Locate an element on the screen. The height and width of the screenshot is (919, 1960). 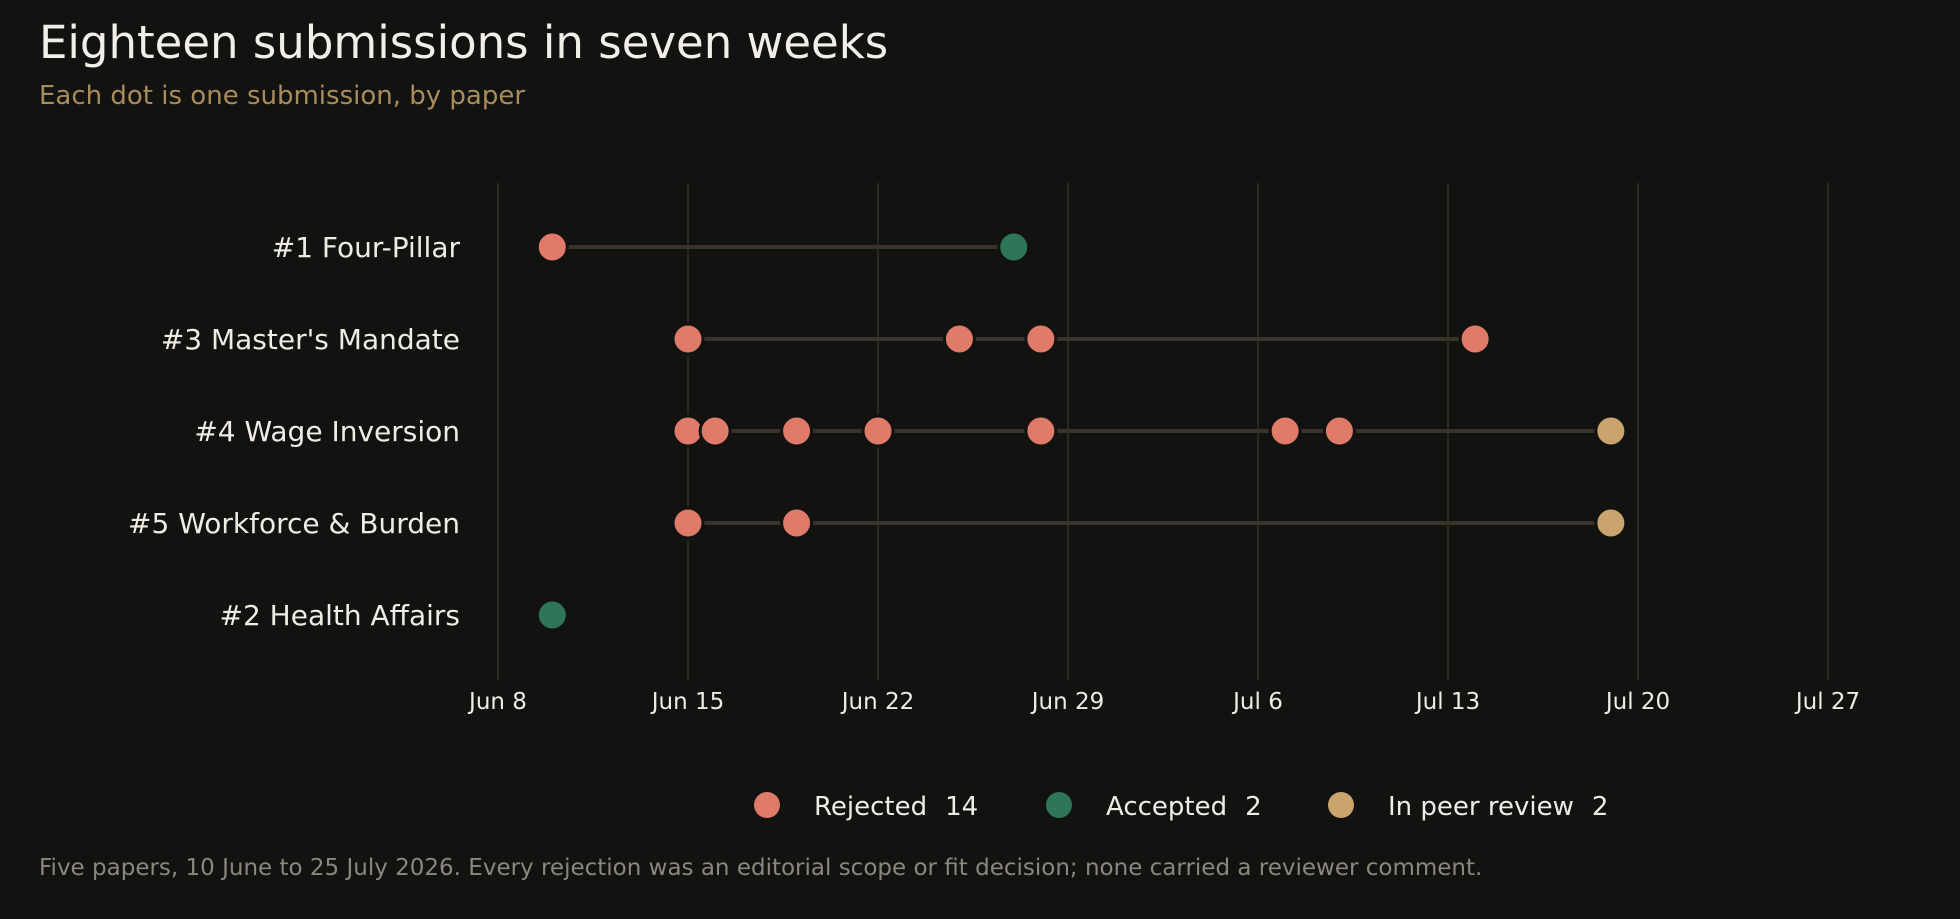
x-tick-label: Jun 29 is located at coordinates (1067, 702).